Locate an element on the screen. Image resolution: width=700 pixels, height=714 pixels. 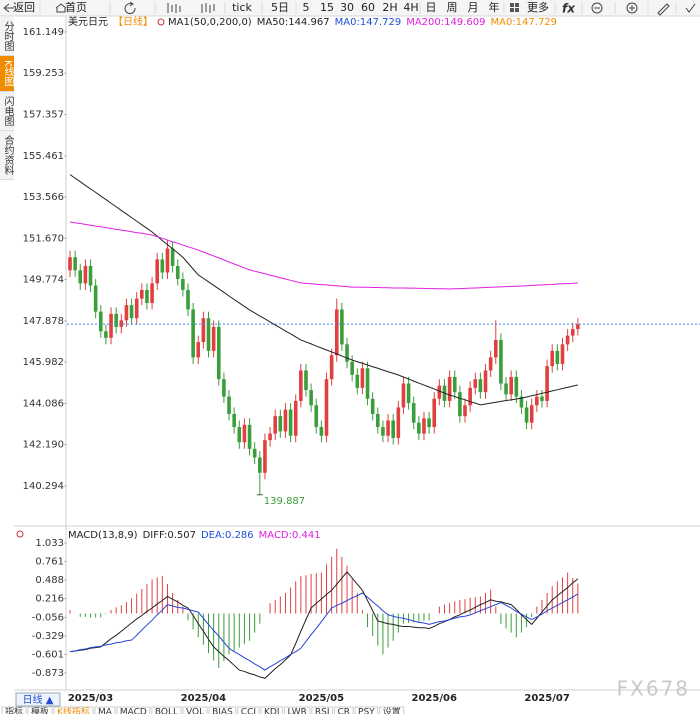
home-icon is located at coordinates (61, 8).